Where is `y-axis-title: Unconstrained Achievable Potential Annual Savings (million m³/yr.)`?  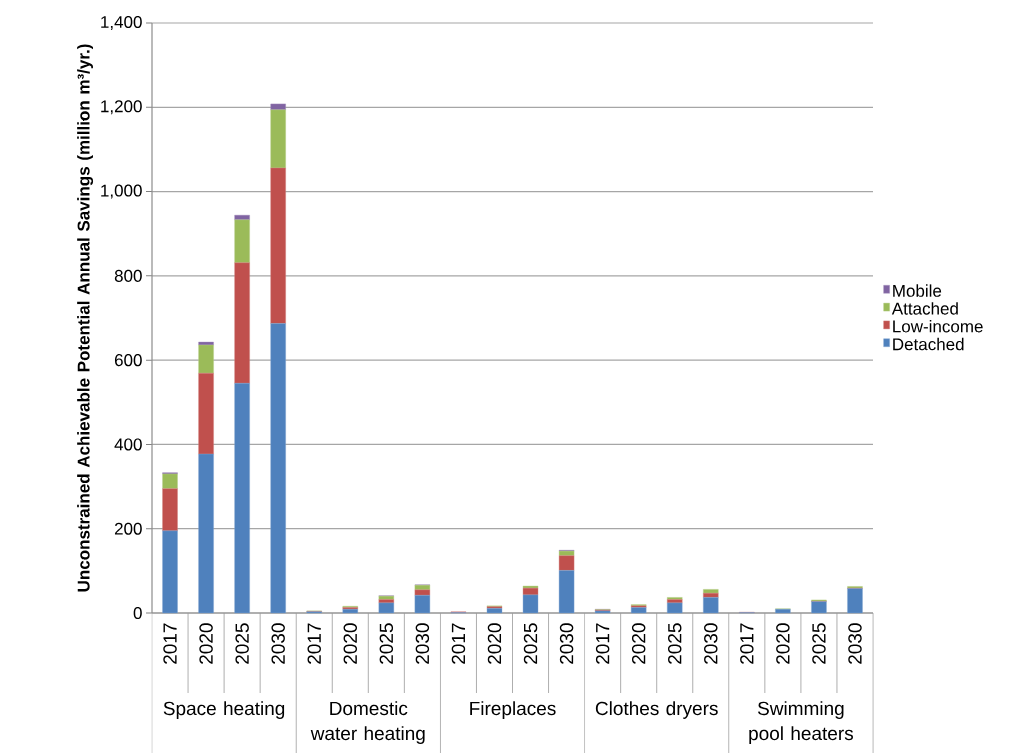
y-axis-title: Unconstrained Achievable Potential Annual Savings (million m³/yr.) is located at coordinates (85, 318).